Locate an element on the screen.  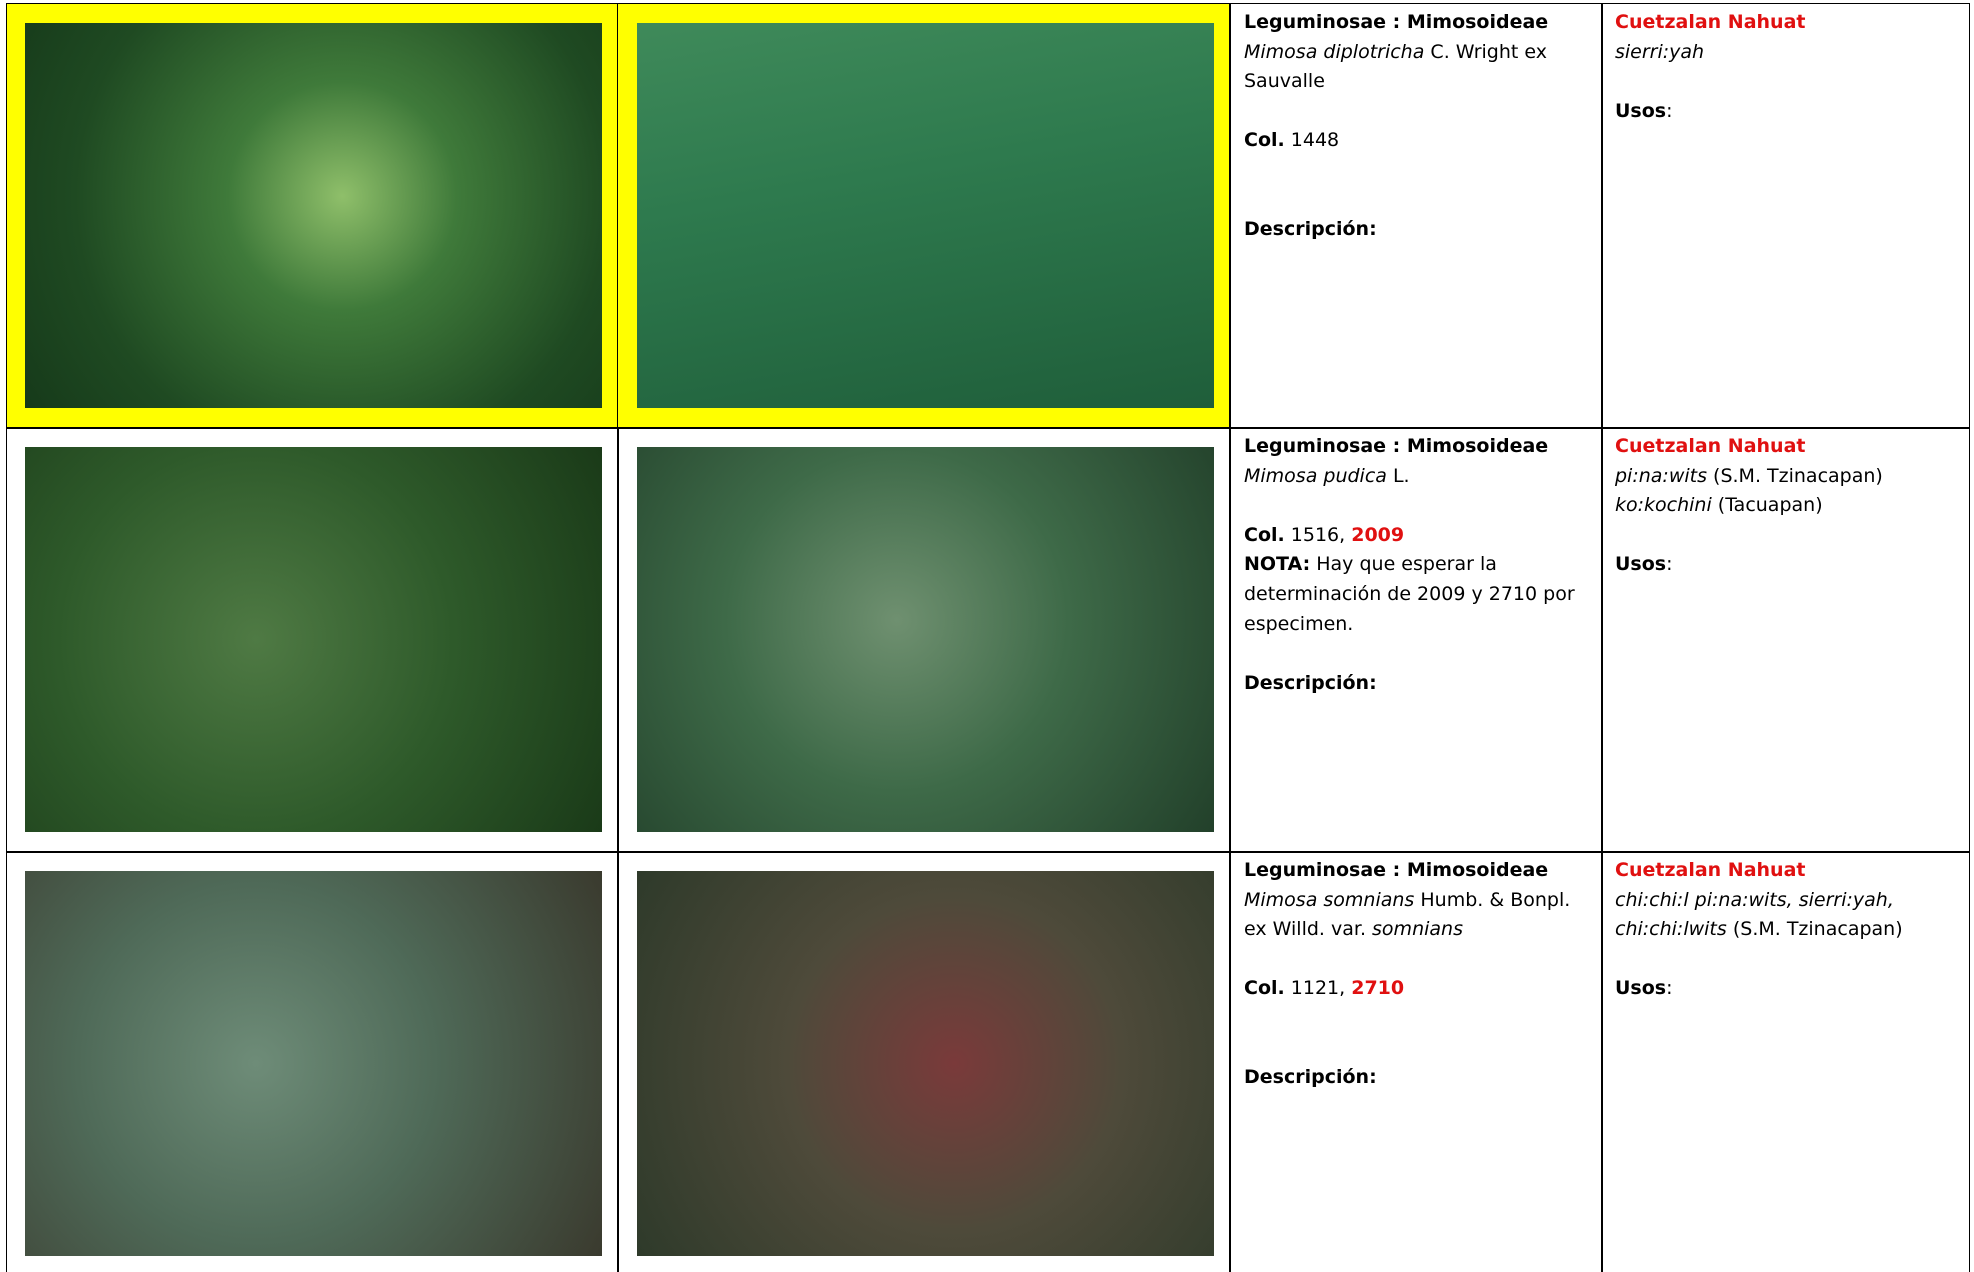
collection: Col. 1121, 2710 is located at coordinates (1419, 989).